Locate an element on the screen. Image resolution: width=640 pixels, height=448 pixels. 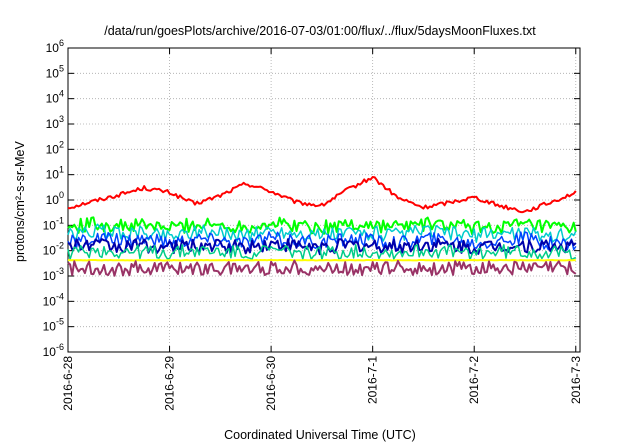
y-tick-label: 10⁻² is located at coordinates (53, 249).